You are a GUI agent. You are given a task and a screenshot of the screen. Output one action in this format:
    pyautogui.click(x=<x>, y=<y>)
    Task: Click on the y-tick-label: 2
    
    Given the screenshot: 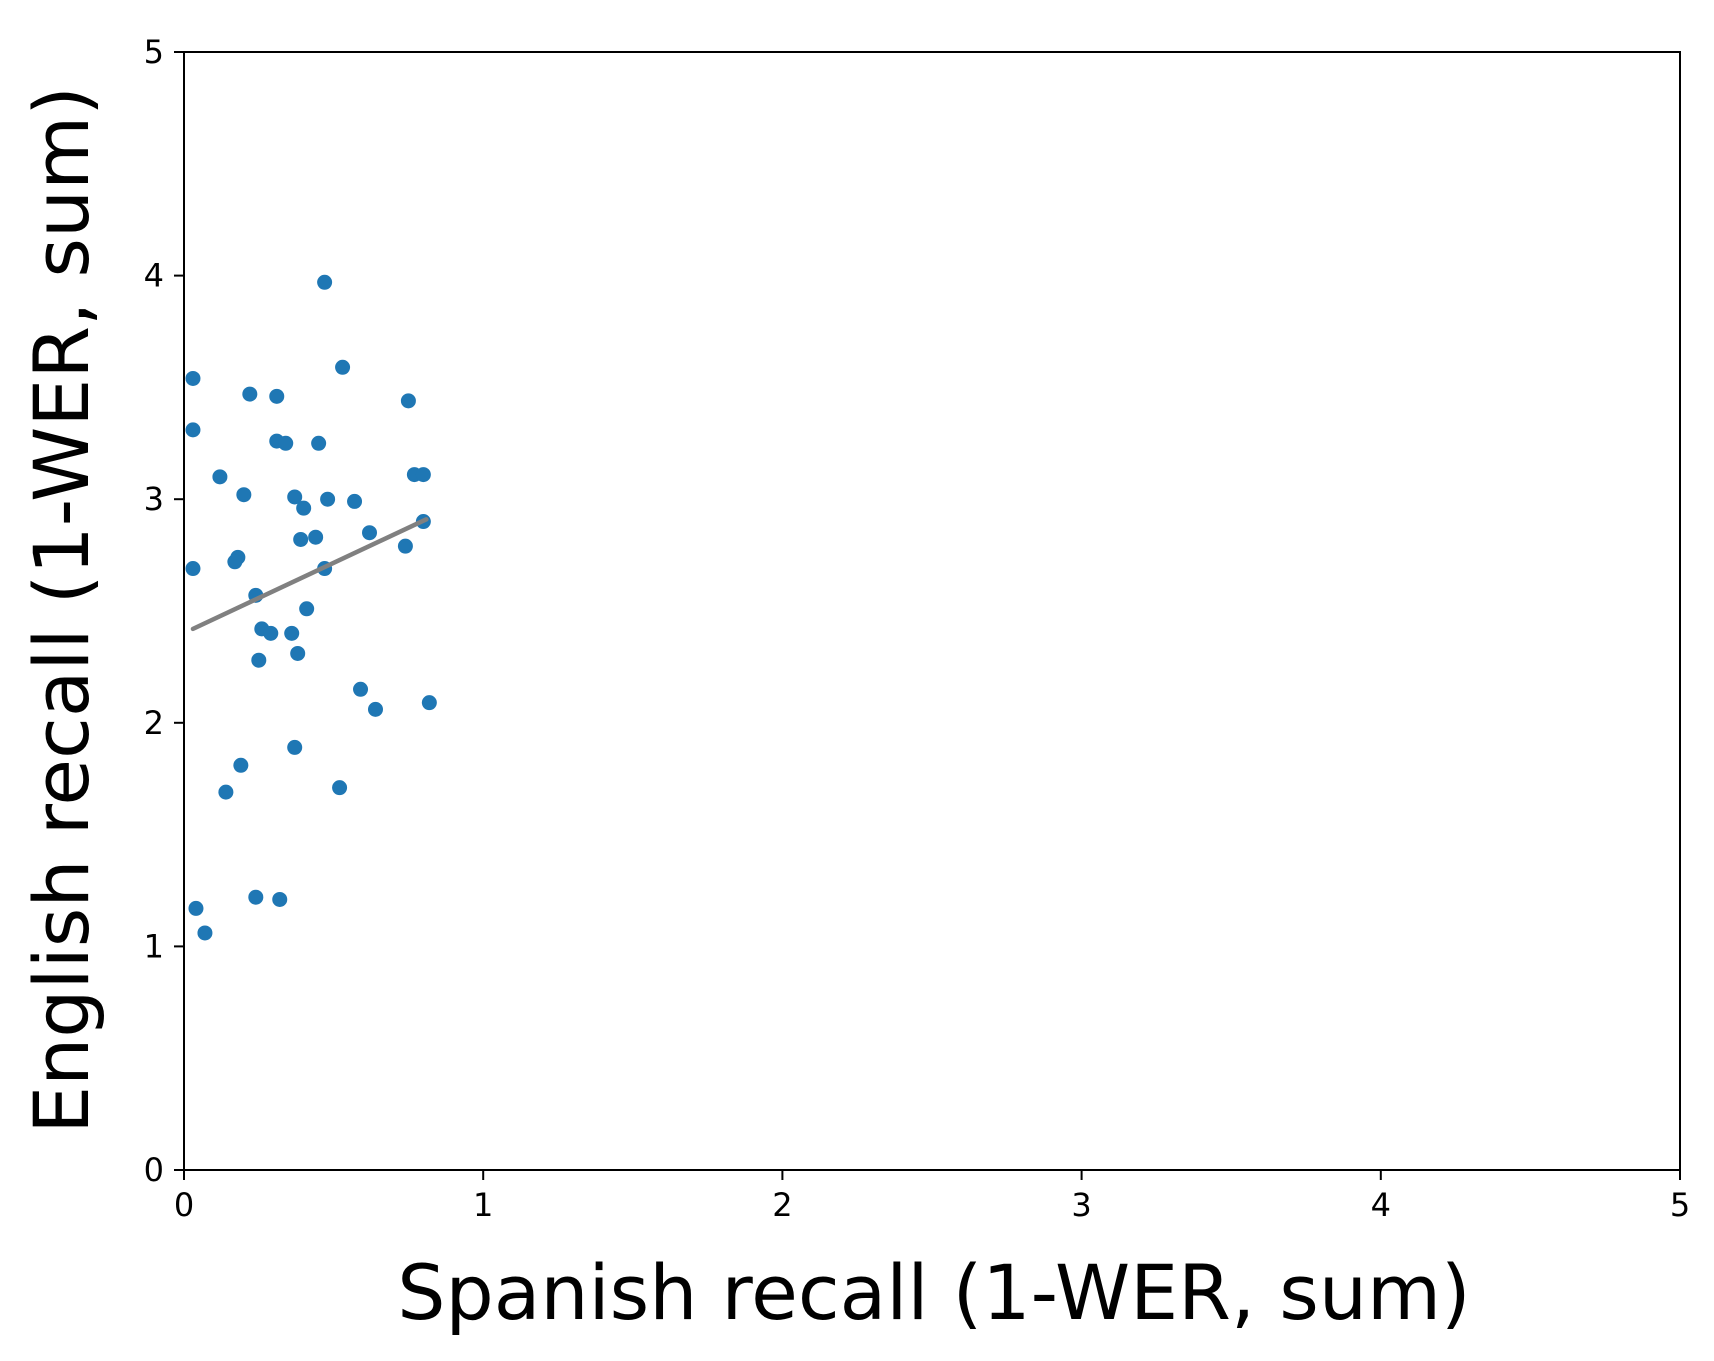 What is the action you would take?
    pyautogui.click(x=154, y=723)
    